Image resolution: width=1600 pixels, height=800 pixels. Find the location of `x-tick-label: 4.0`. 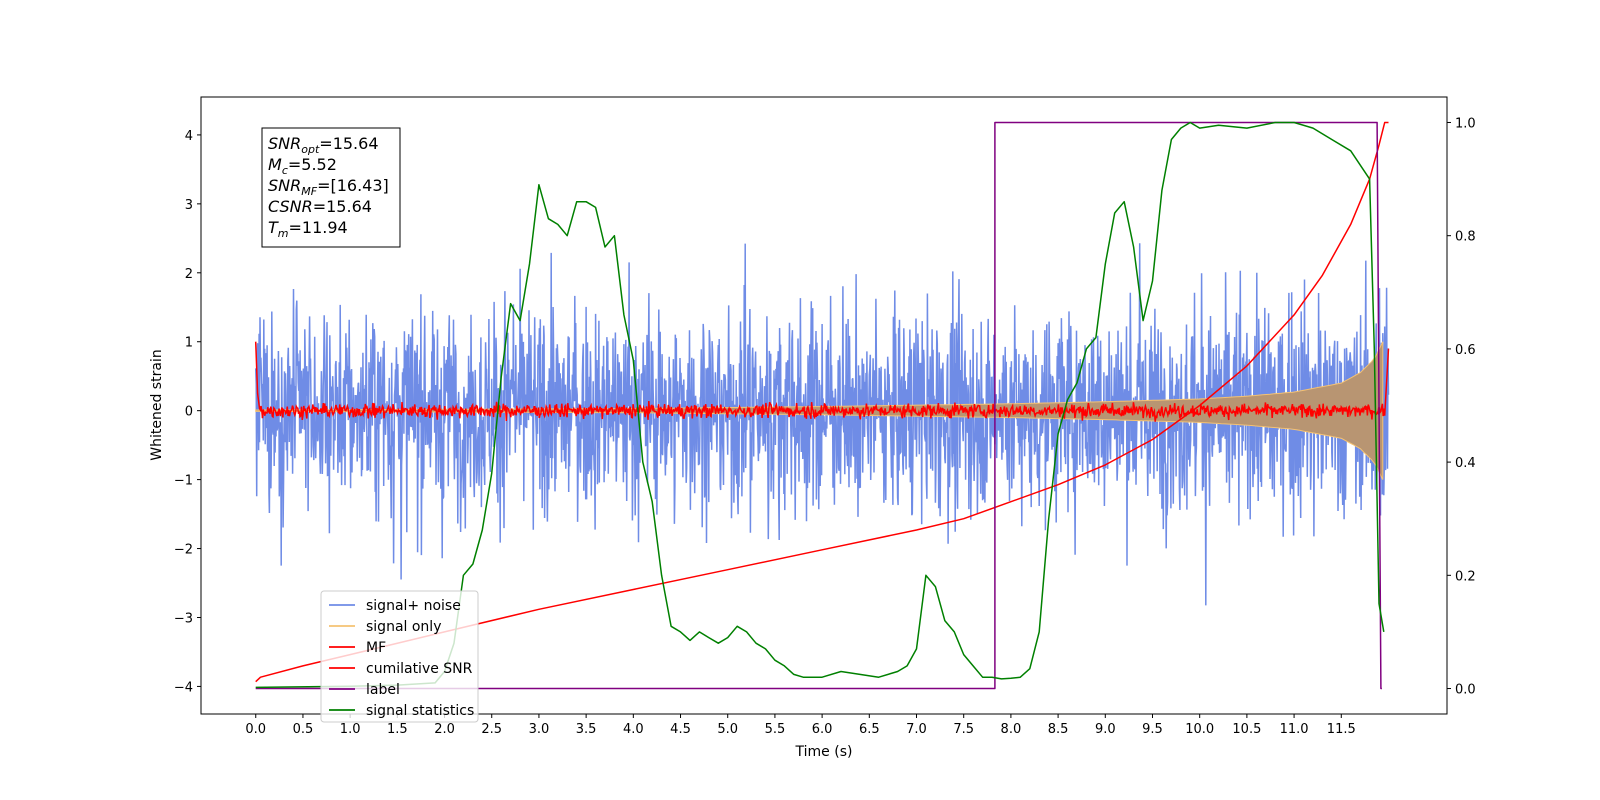

x-tick-label: 4.0 is located at coordinates (633, 729).